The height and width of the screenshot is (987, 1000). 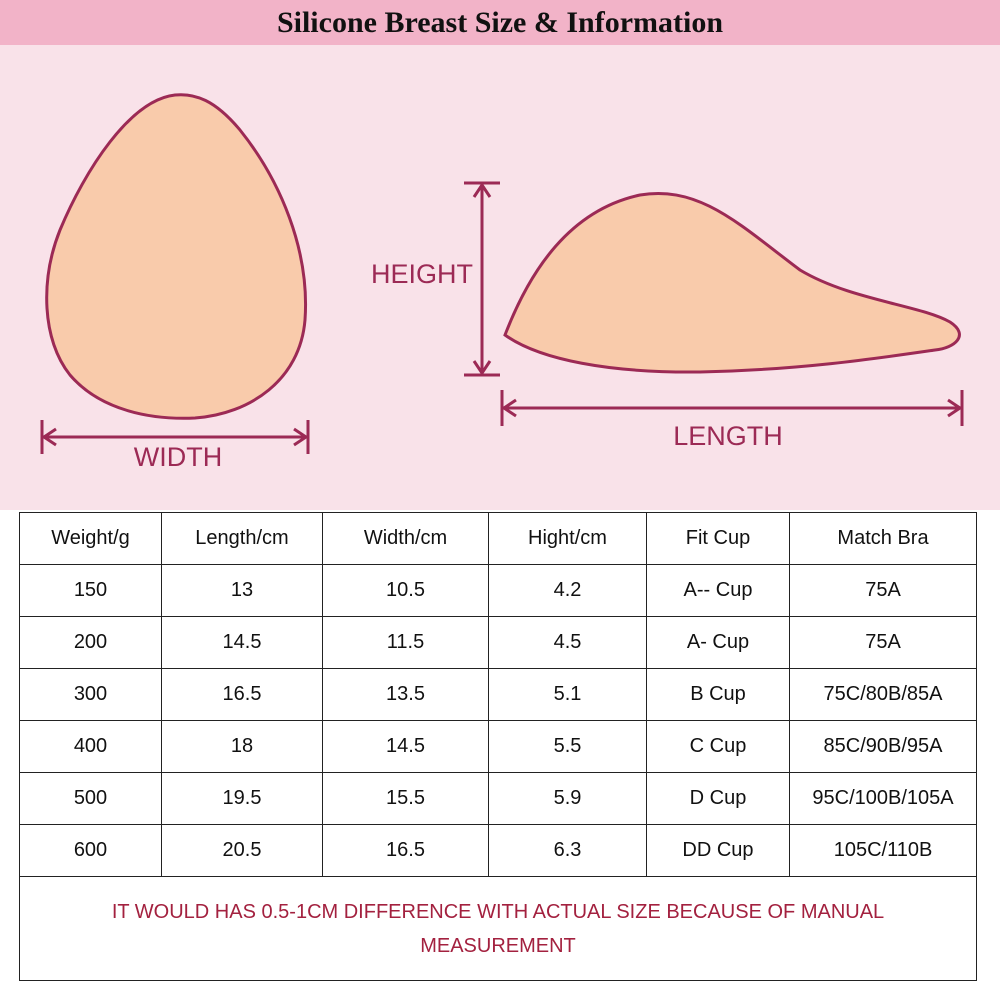 What do you see at coordinates (90, 642) in the screenshot?
I see `table-cell: 200` at bounding box center [90, 642].